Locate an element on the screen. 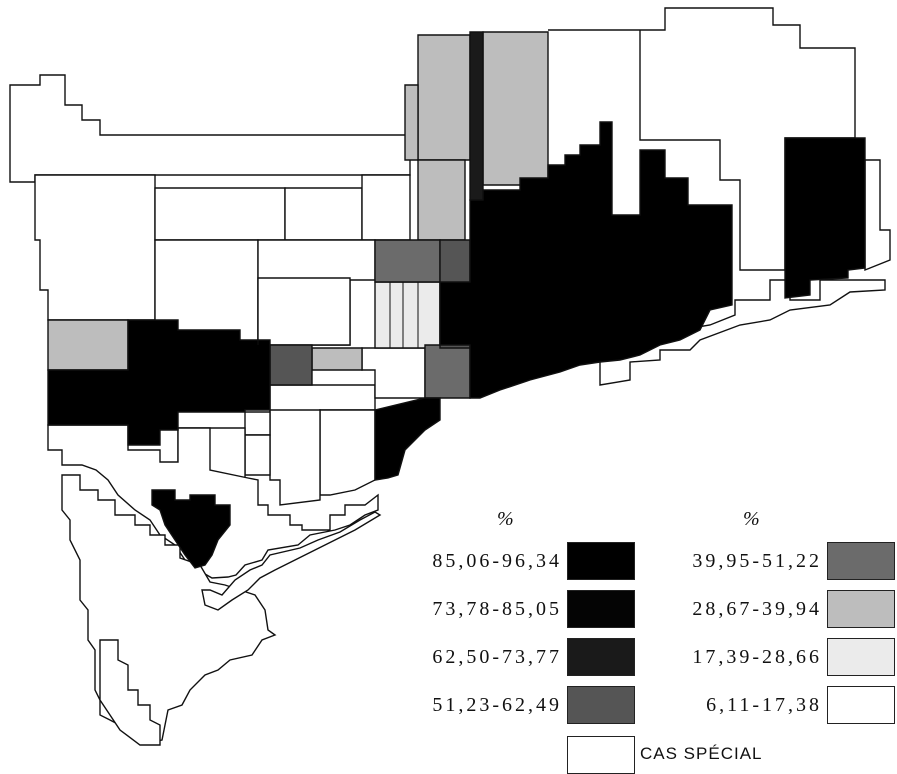 This screenshot has height=774, width=897. legend-left-label-1: 73,78-85,05 is located at coordinates (497, 609).